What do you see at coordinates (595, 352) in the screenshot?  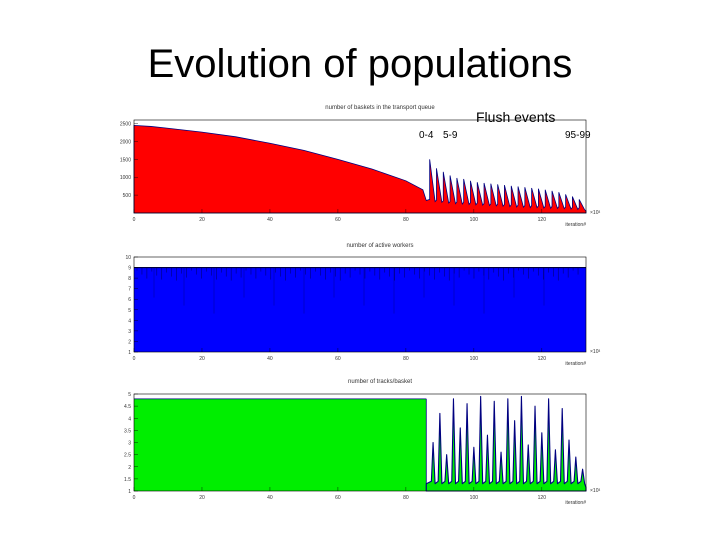 I see `x-exponent-1: ×10³` at bounding box center [595, 352].